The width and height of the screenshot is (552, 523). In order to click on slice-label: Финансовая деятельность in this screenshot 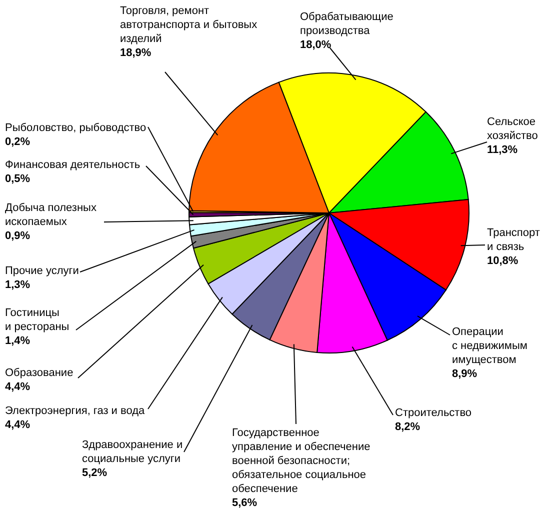, I will do `click(72, 165)`.